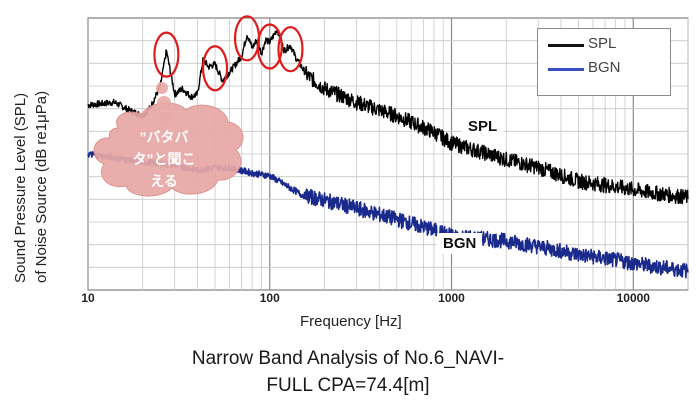 Image resolution: width=696 pixels, height=400 pixels. I want to click on callout-text: ”バタバ タ”と聞こ える, so click(164, 159).